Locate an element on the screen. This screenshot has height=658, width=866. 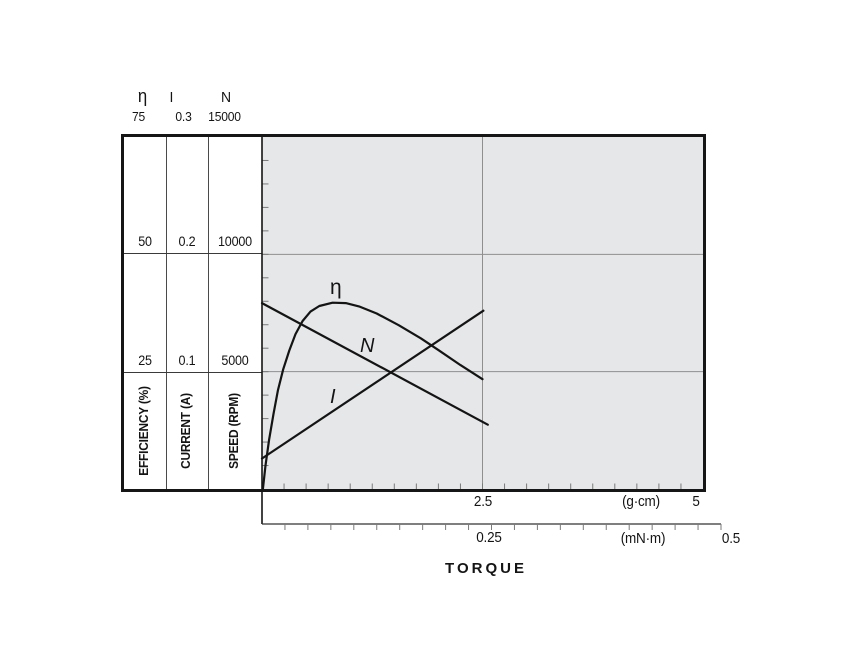
torque-mnm-unit-label: (mN·m) is located at coordinates (643, 539).